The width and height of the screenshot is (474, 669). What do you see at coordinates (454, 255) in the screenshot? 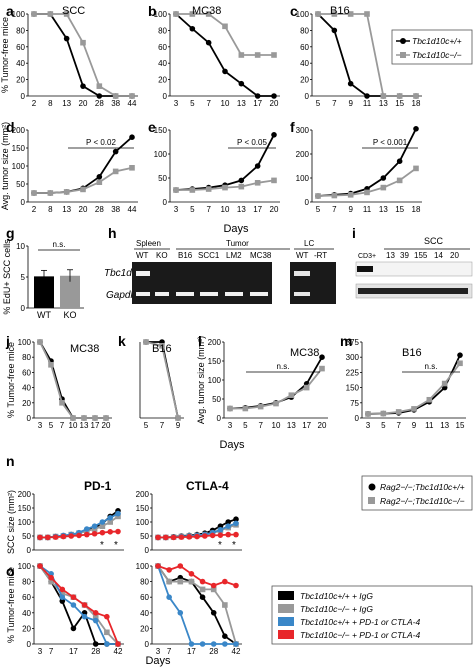
I see `blot-i-lane-5: 20` at bounding box center [454, 255].